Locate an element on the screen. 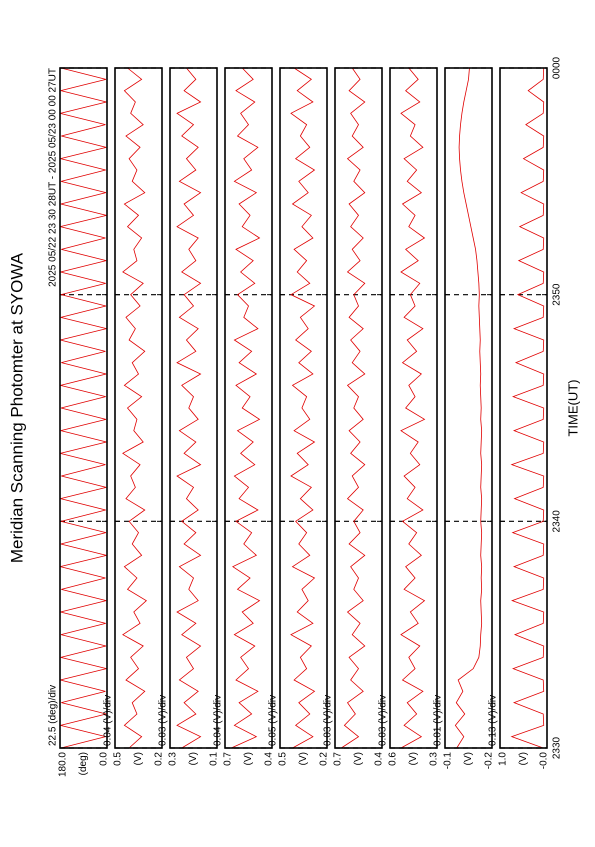  chart-title: Meridian Scanning Photomter at SYOWA is located at coordinates (16, 407).